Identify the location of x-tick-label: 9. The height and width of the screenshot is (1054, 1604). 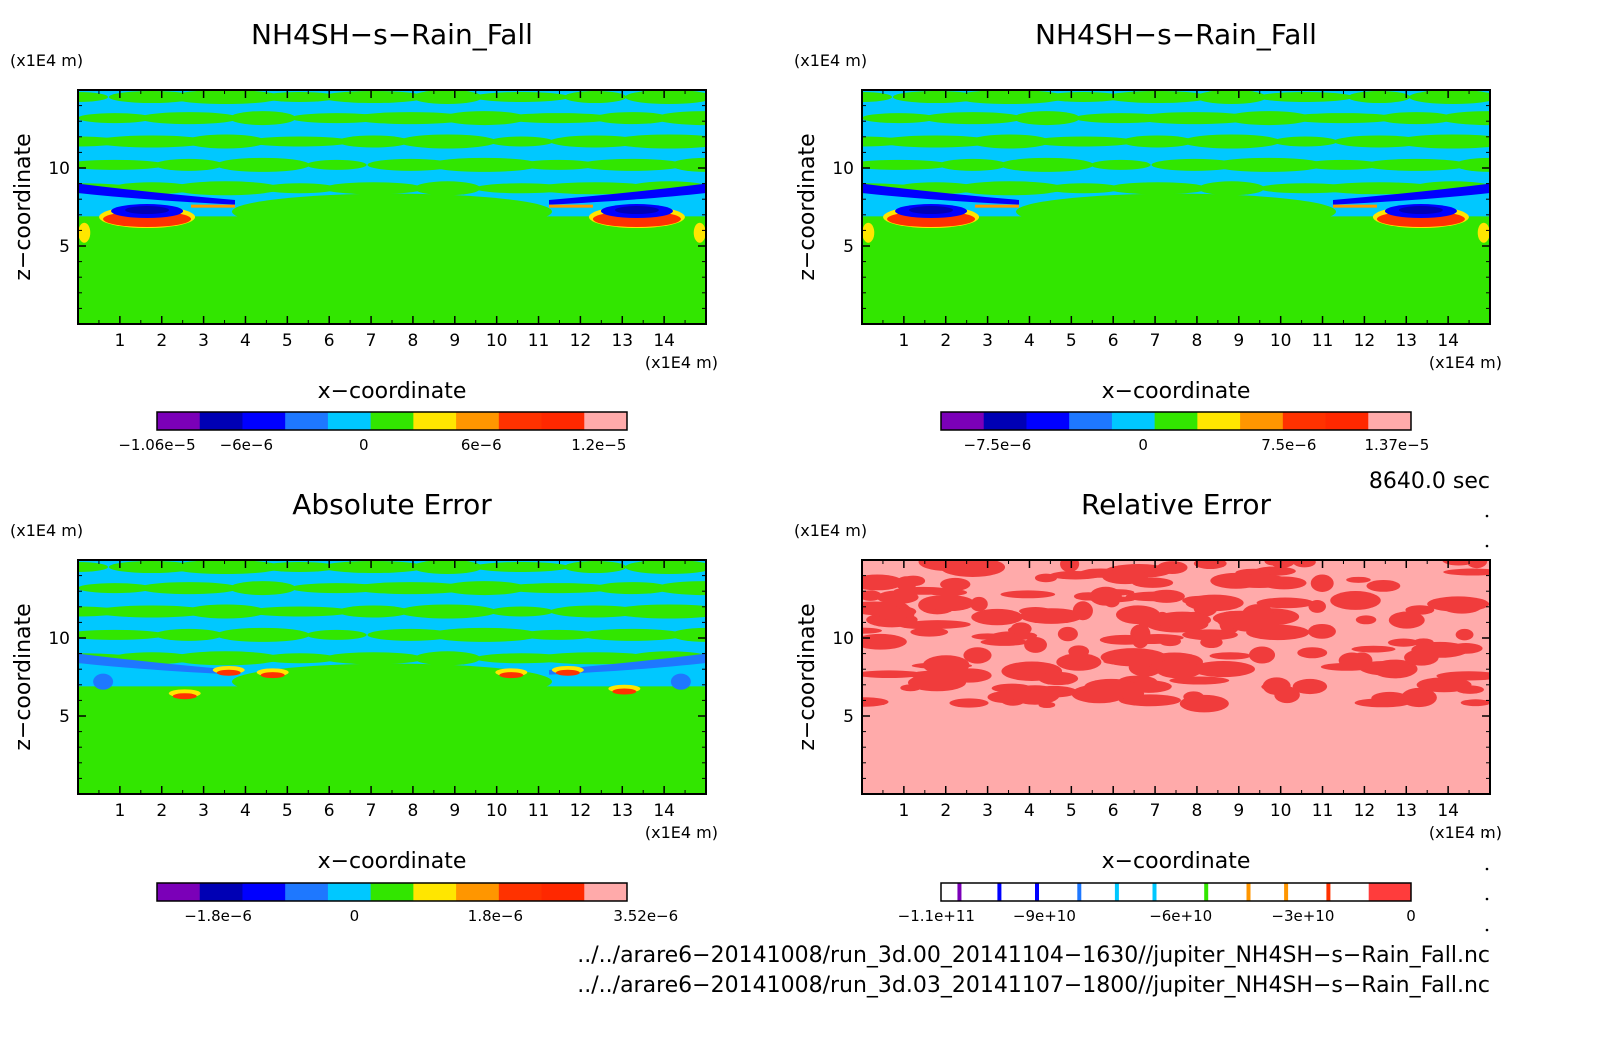
(454, 341).